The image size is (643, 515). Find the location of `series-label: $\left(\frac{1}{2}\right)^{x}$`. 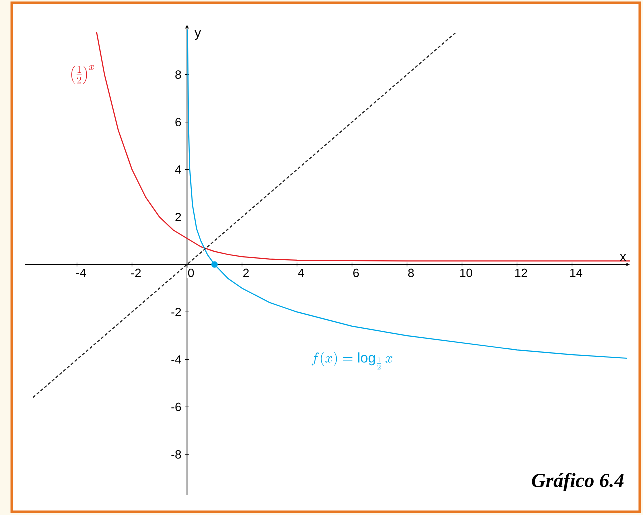

series-label: $\left(\frac{1}{2}\right)^{x}$ is located at coordinates (83, 75).